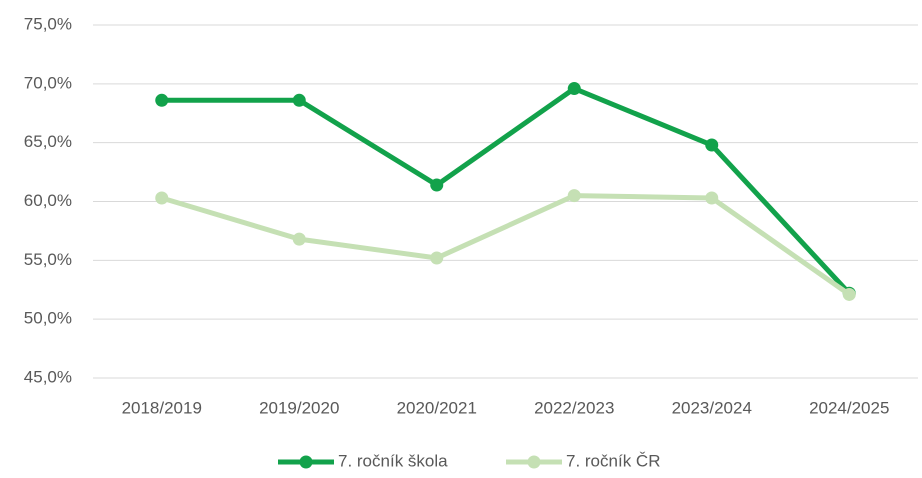 Image resolution: width=922 pixels, height=478 pixels. Describe the element at coordinates (574, 407) in the screenshot. I see `x-tick-label: 2022/2023` at that location.